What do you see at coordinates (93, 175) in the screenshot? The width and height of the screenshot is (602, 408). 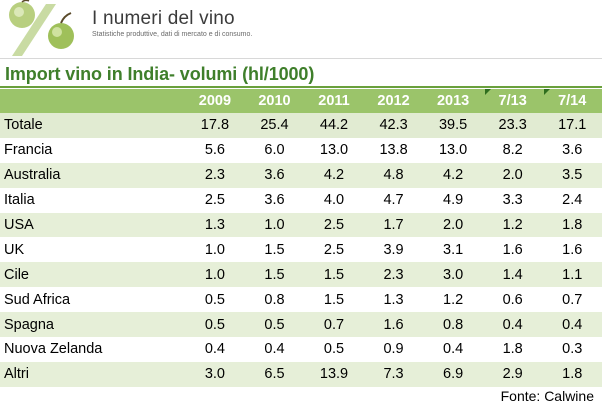 I see `row-label: Australia` at bounding box center [93, 175].